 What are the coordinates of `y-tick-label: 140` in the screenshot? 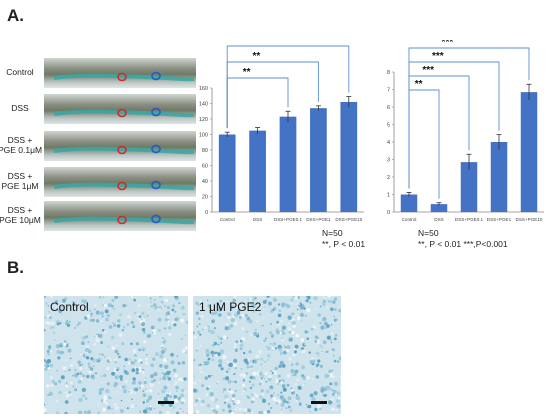 It's located at (203, 105).